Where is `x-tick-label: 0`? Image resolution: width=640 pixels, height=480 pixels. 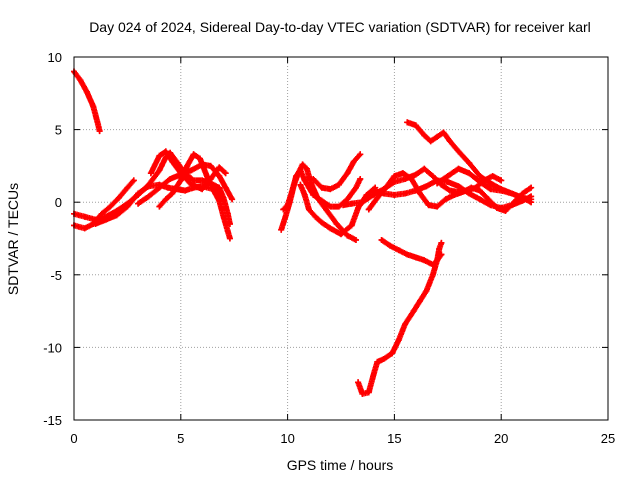
x-tick-label: 0 is located at coordinates (73, 438).